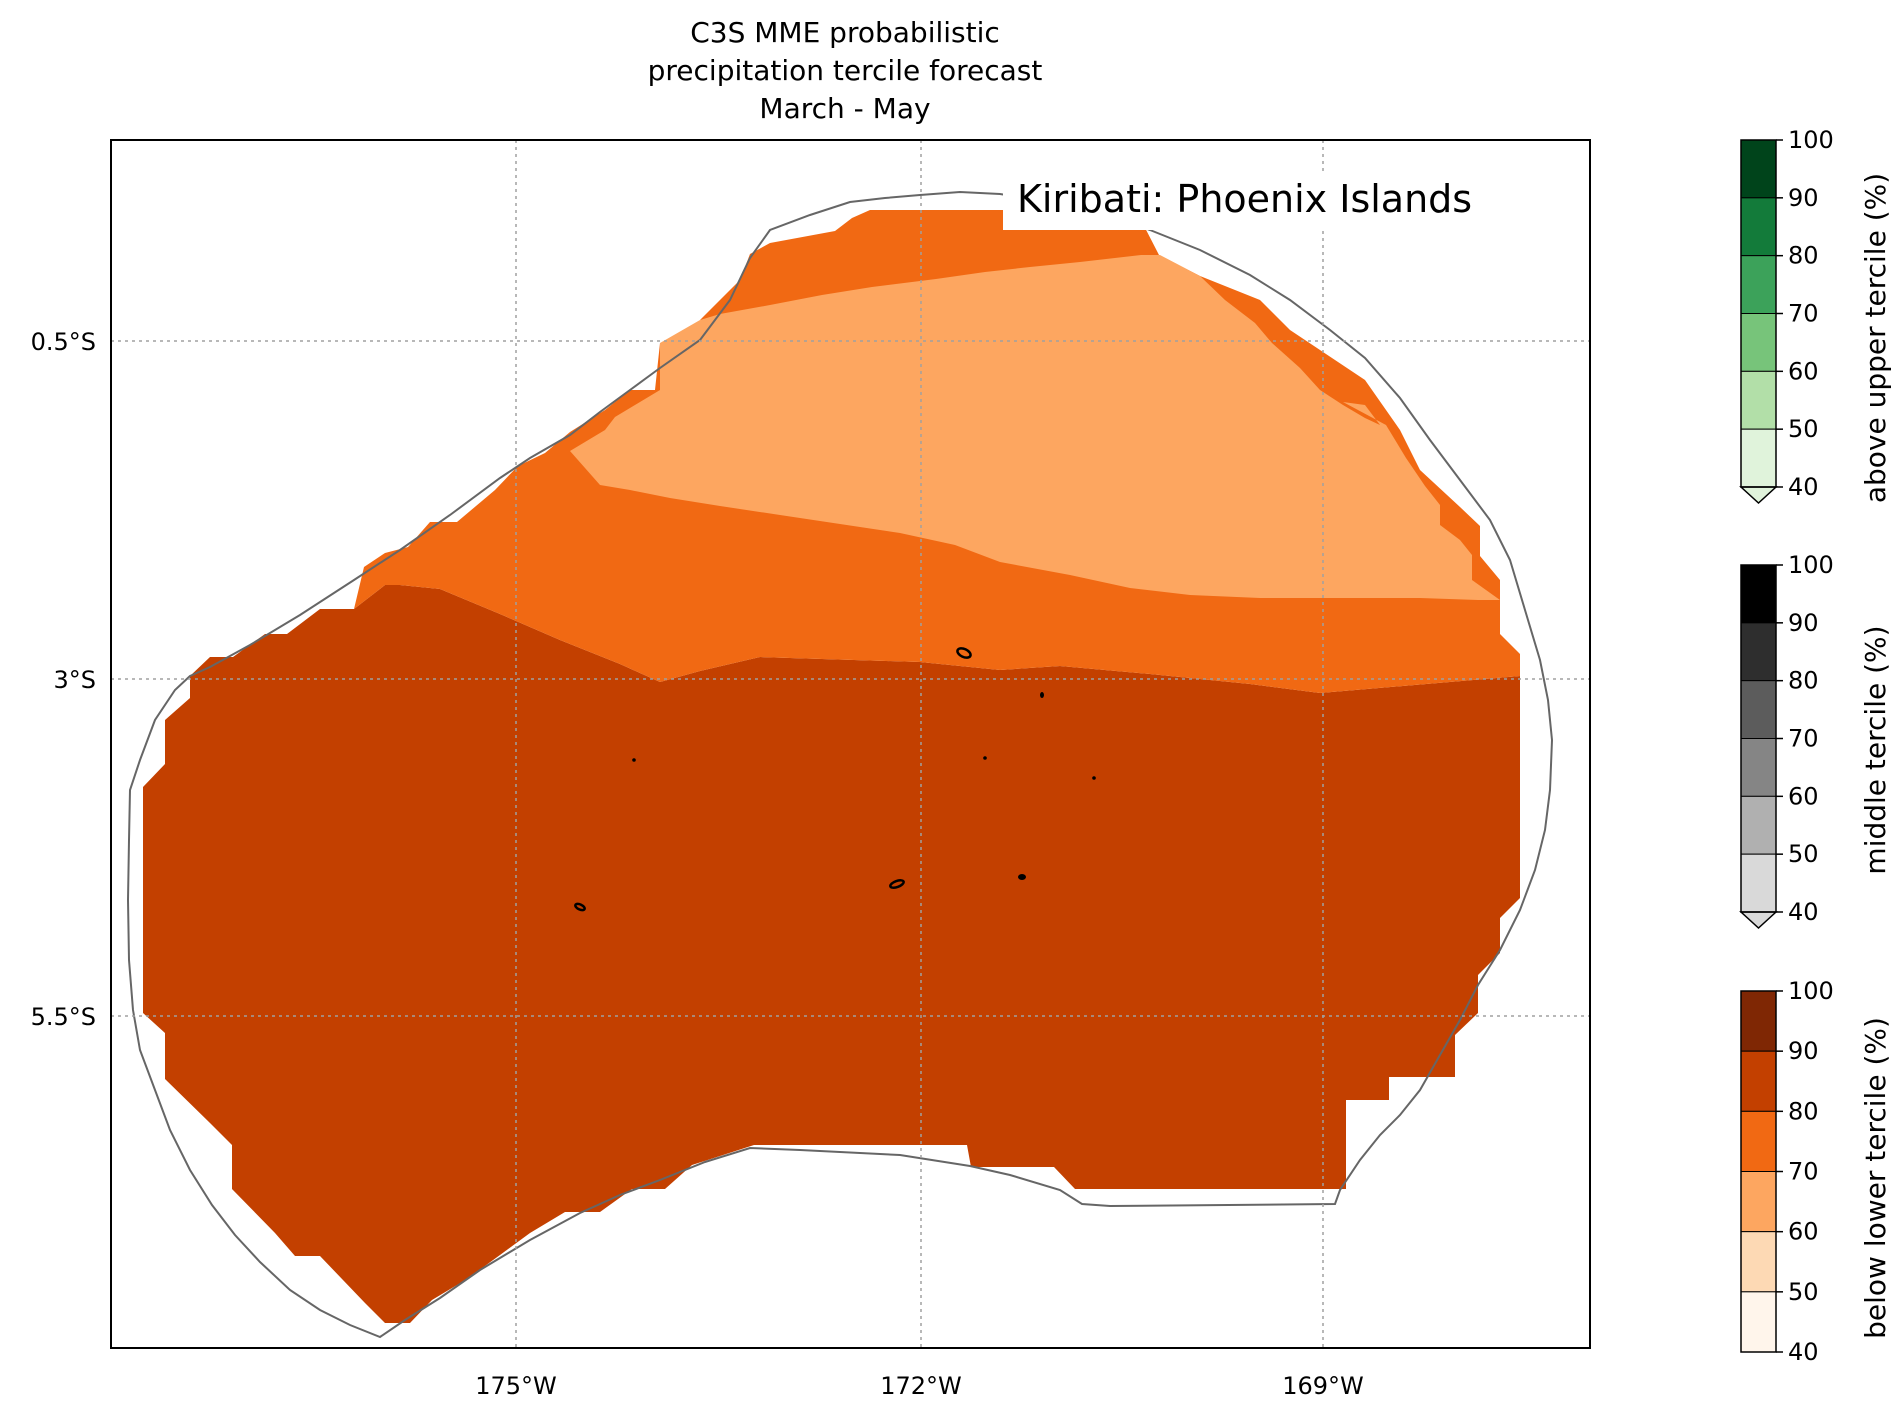 The height and width of the screenshot is (1408, 1903). What do you see at coordinates (1875, 749) in the screenshot?
I see `colorbar-middle-label: middle tercile (%)` at bounding box center [1875, 749].